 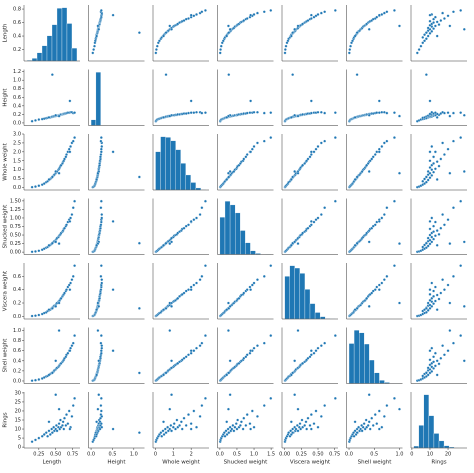 What do you see at coordinates (17, 81) in the screenshot?
I see `y-tick-label: 1.0` at bounding box center [17, 81].